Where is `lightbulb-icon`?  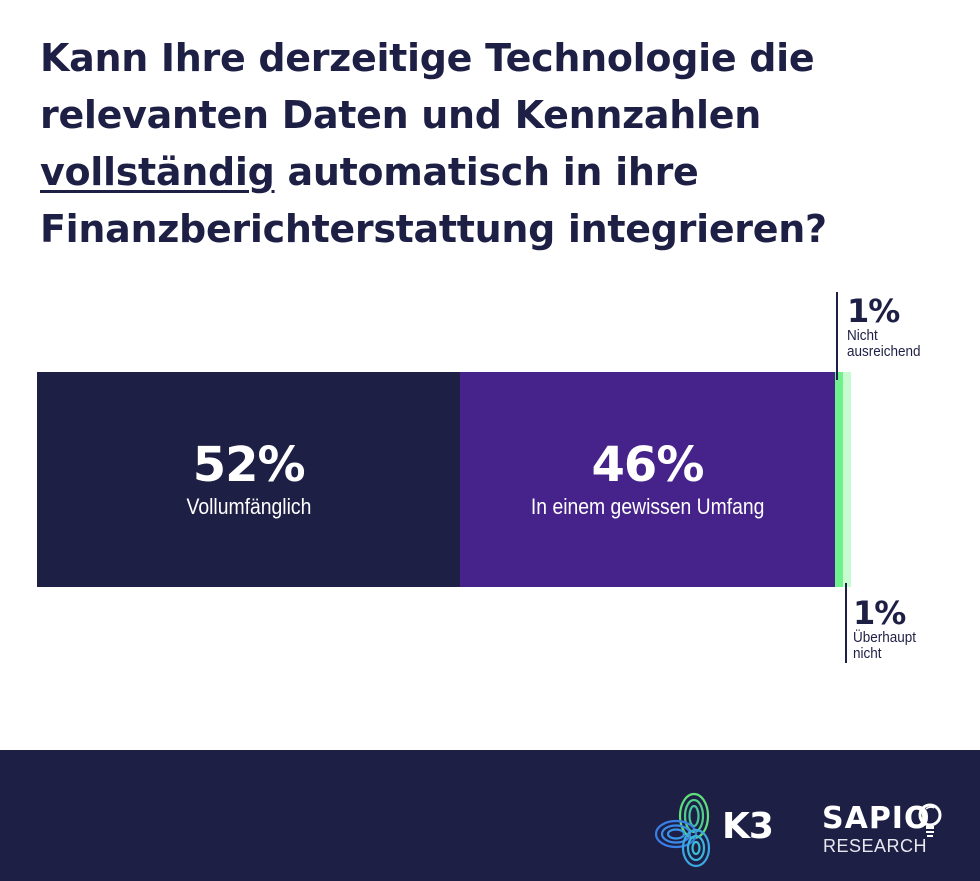 lightbulb-icon is located at coordinates (930, 820).